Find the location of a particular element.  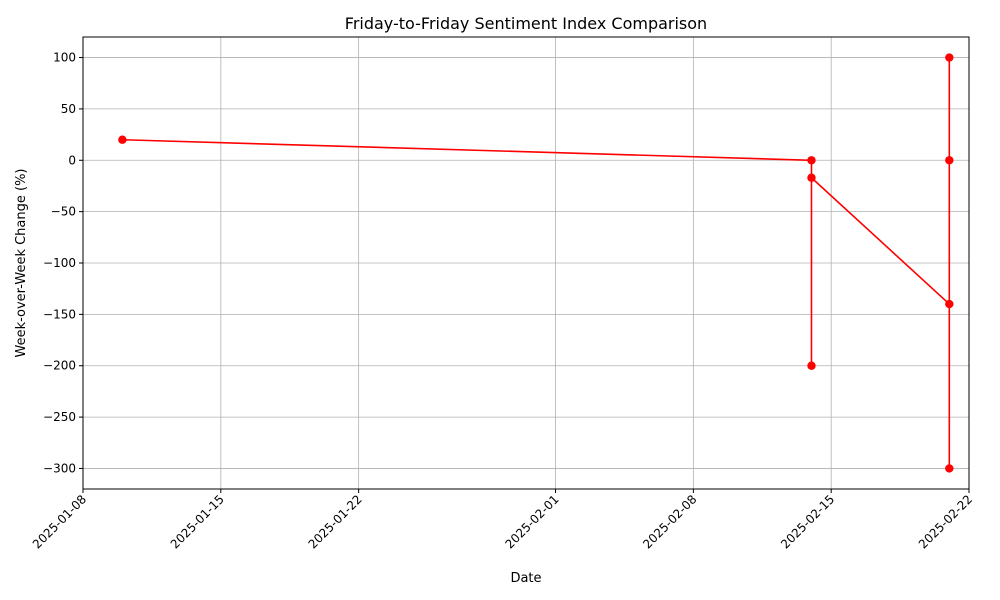

x-tick-label: 2025-02-22 is located at coordinates (945, 521).